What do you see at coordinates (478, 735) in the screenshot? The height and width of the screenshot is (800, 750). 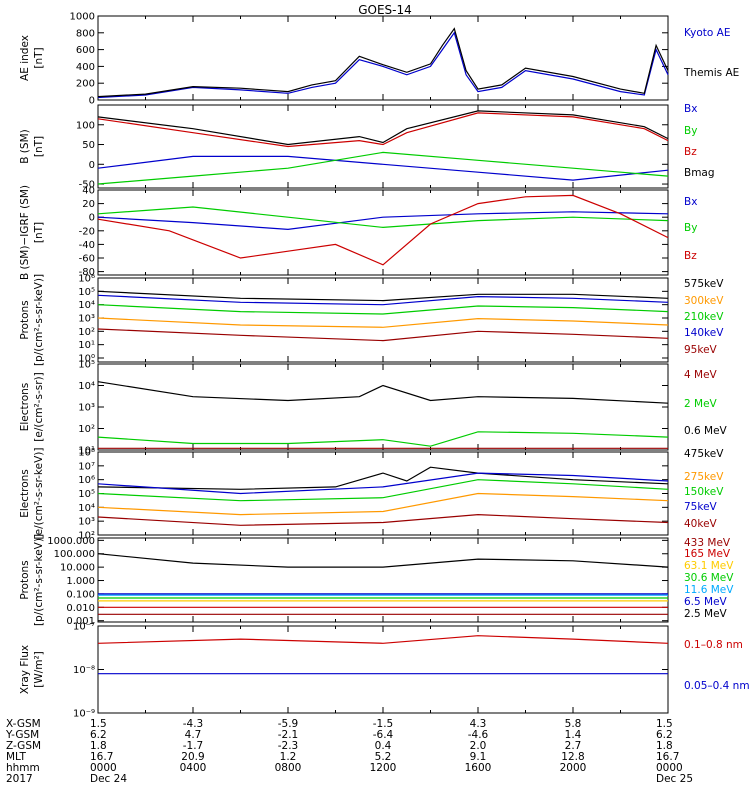 I see `orbit-cell: -4.6` at bounding box center [478, 735].